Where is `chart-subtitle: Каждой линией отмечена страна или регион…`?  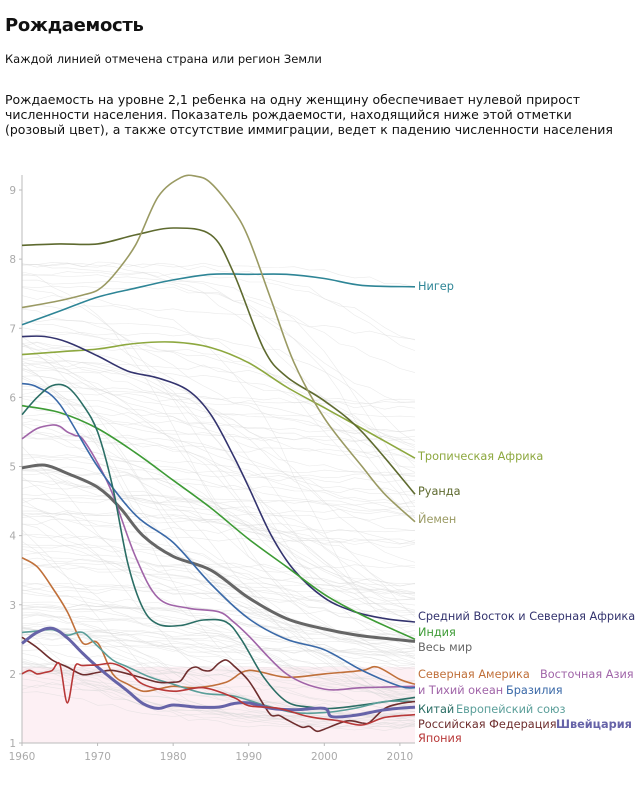
chart-subtitle: Каждой линией отмечена страна или регион… is located at coordinates (163, 59).